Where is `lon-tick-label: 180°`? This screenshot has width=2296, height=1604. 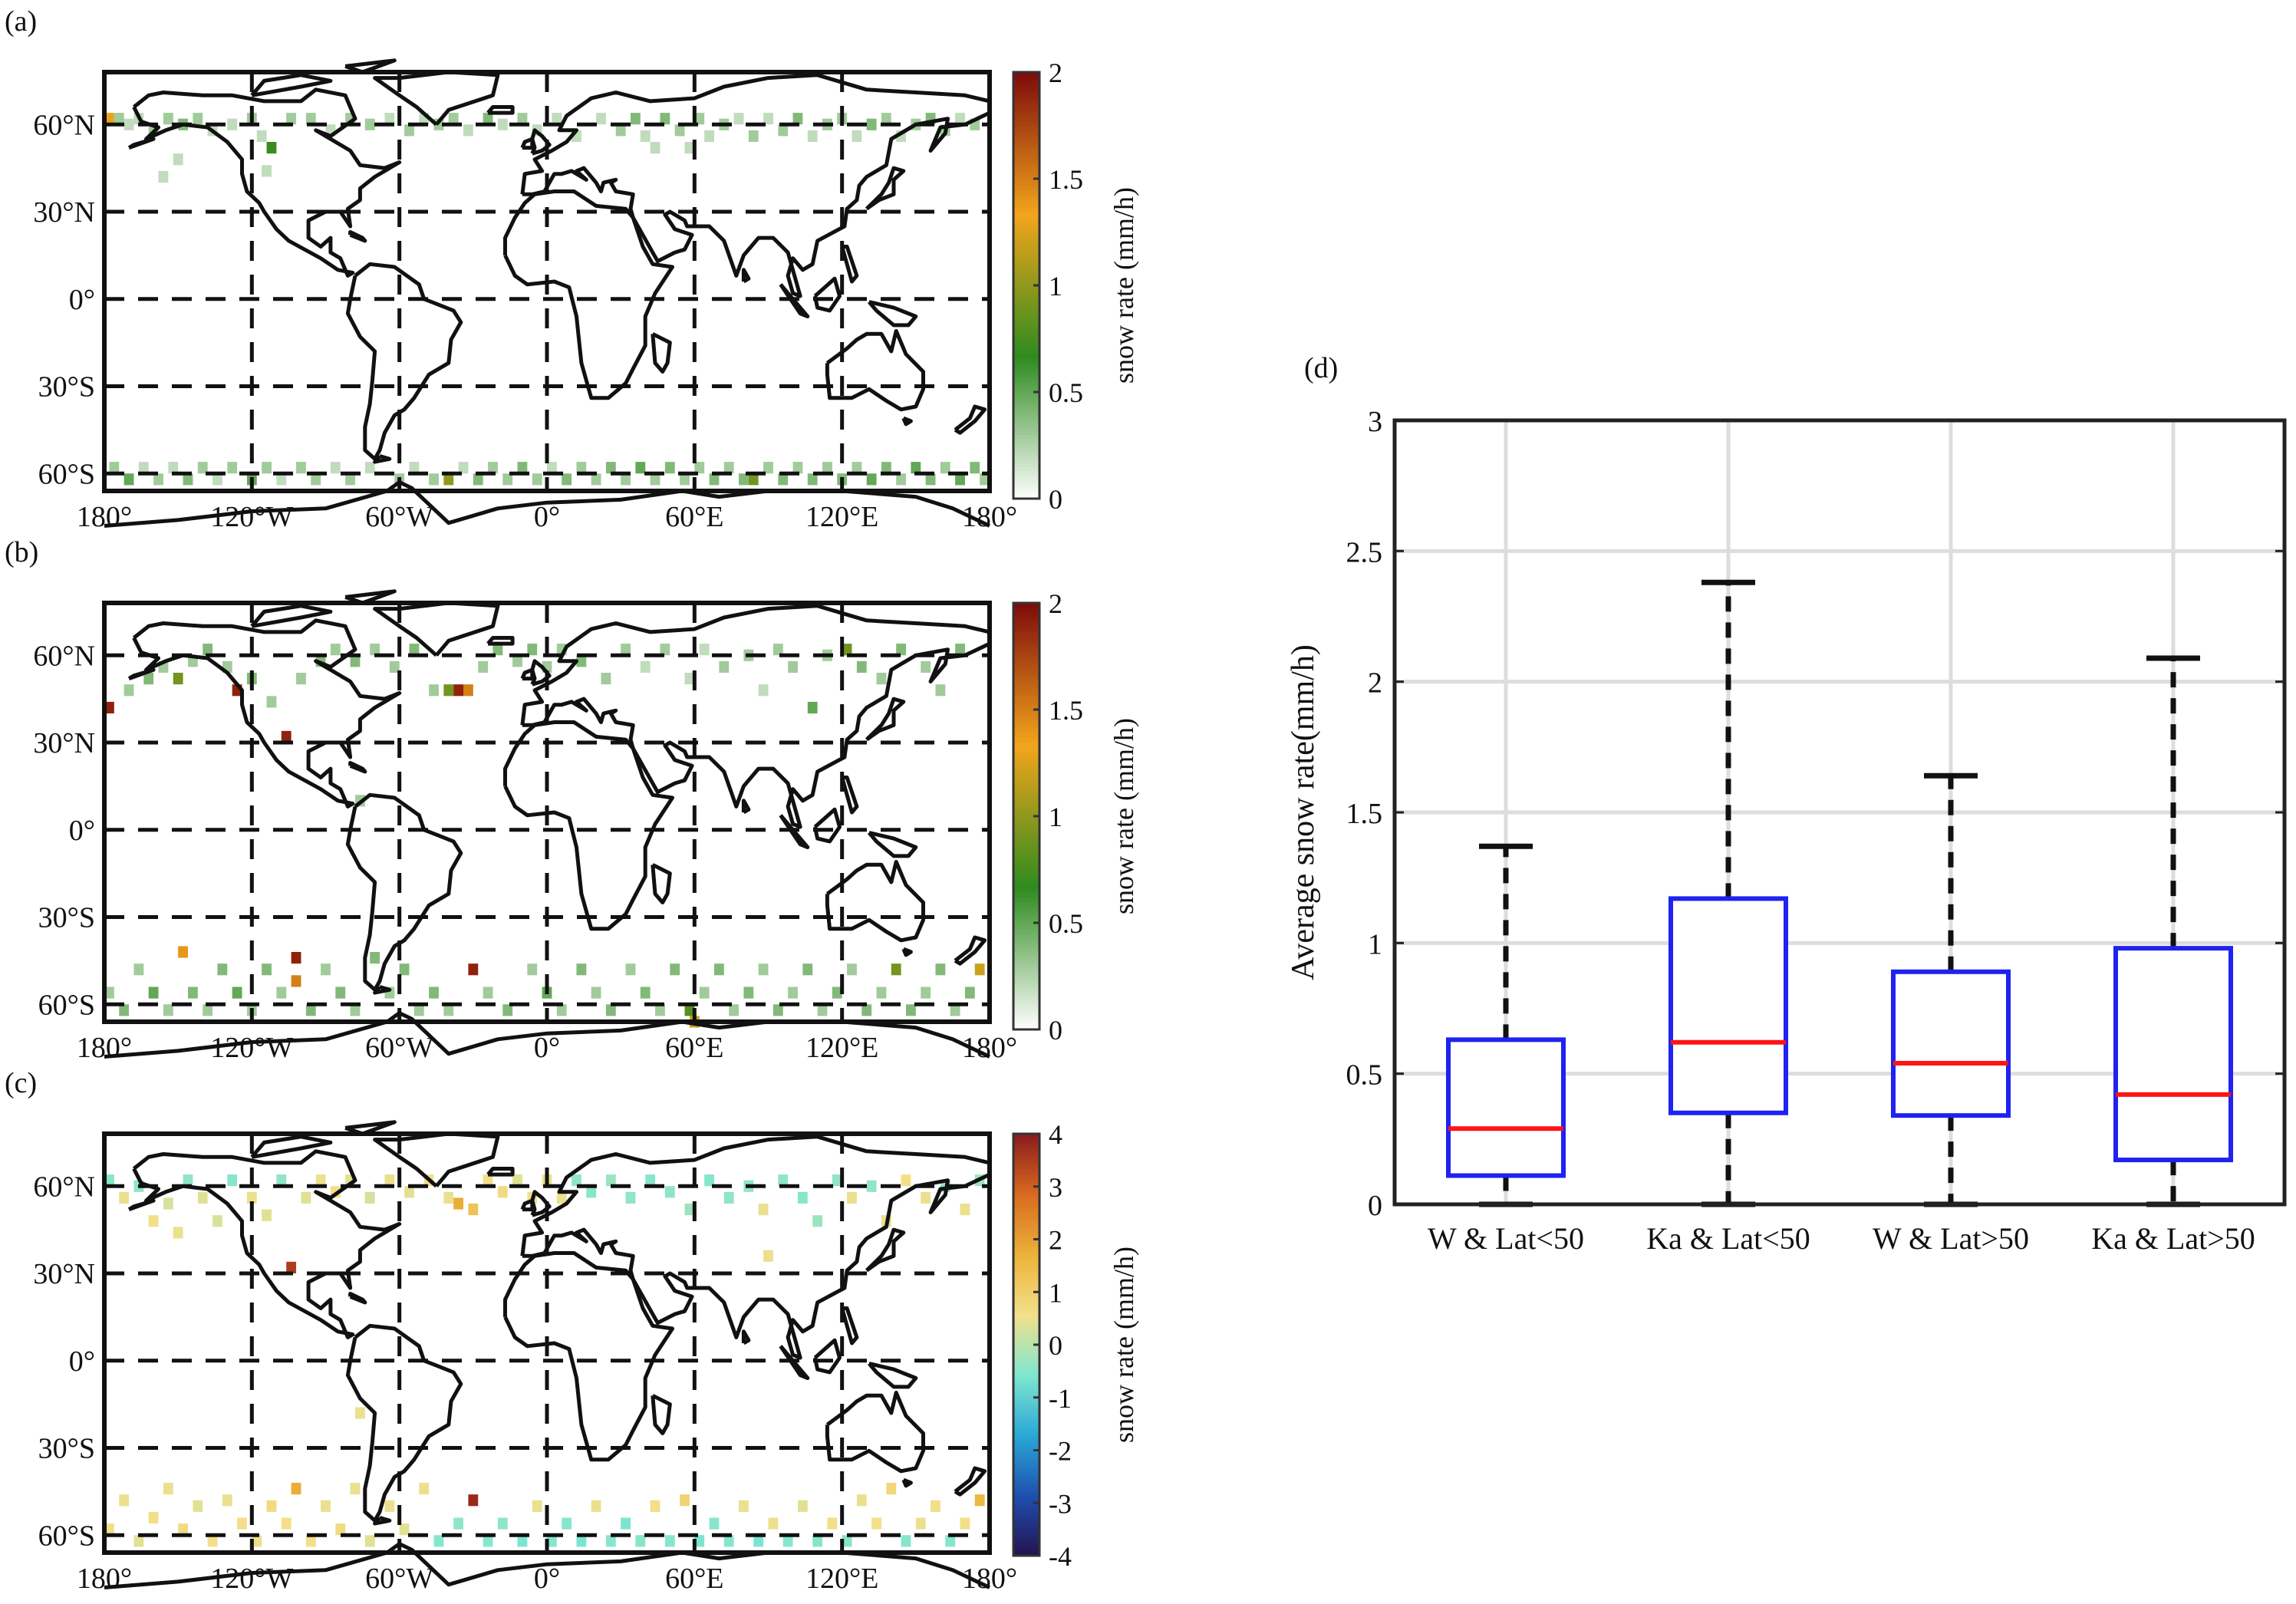
lon-tick-label: 180° is located at coordinates (104, 1579).